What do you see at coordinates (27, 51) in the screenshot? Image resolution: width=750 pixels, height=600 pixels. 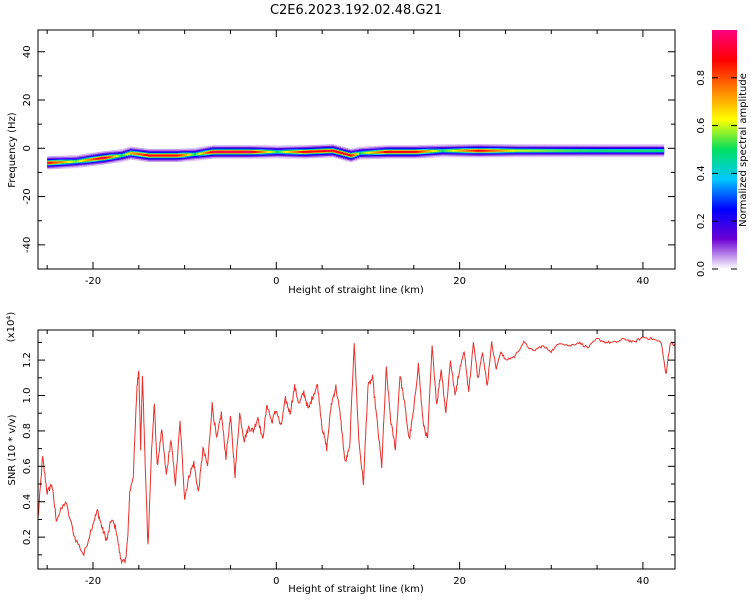 I see `y-tick-label: 40` at bounding box center [27, 51].